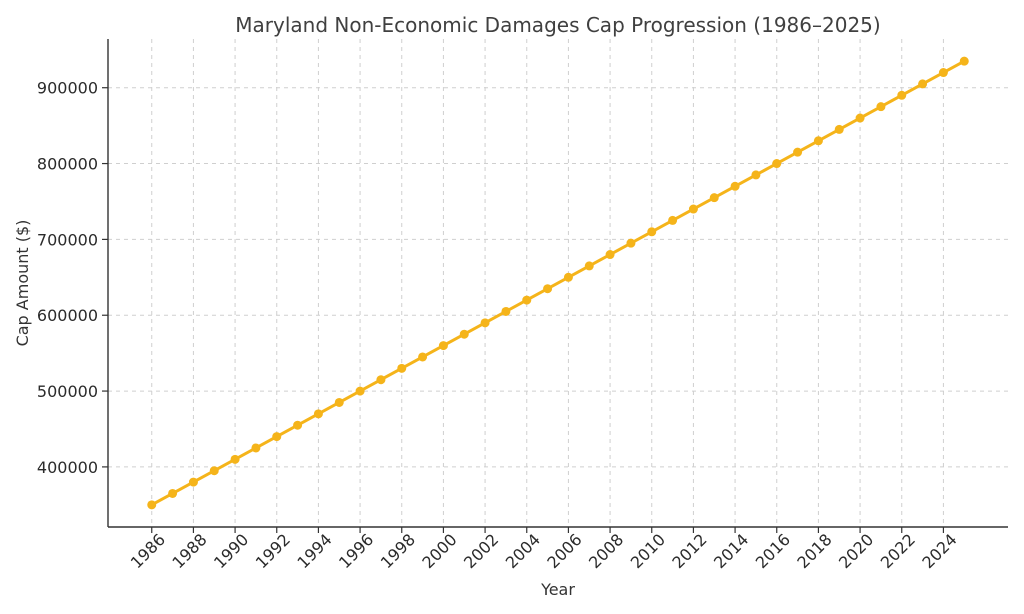 The height and width of the screenshot is (614, 1024). Describe the element at coordinates (314, 551) in the screenshot. I see `x-tick-label: 1994` at that location.